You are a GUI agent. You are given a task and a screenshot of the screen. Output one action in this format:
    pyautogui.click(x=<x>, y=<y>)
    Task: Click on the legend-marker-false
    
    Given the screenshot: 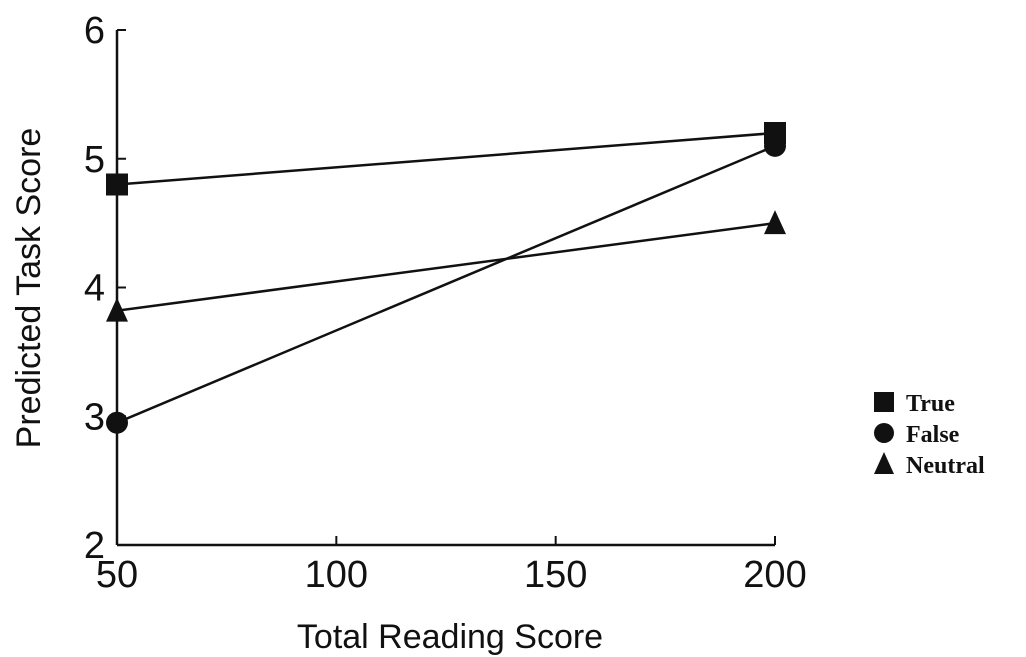 What is the action you would take?
    pyautogui.click(x=884, y=433)
    